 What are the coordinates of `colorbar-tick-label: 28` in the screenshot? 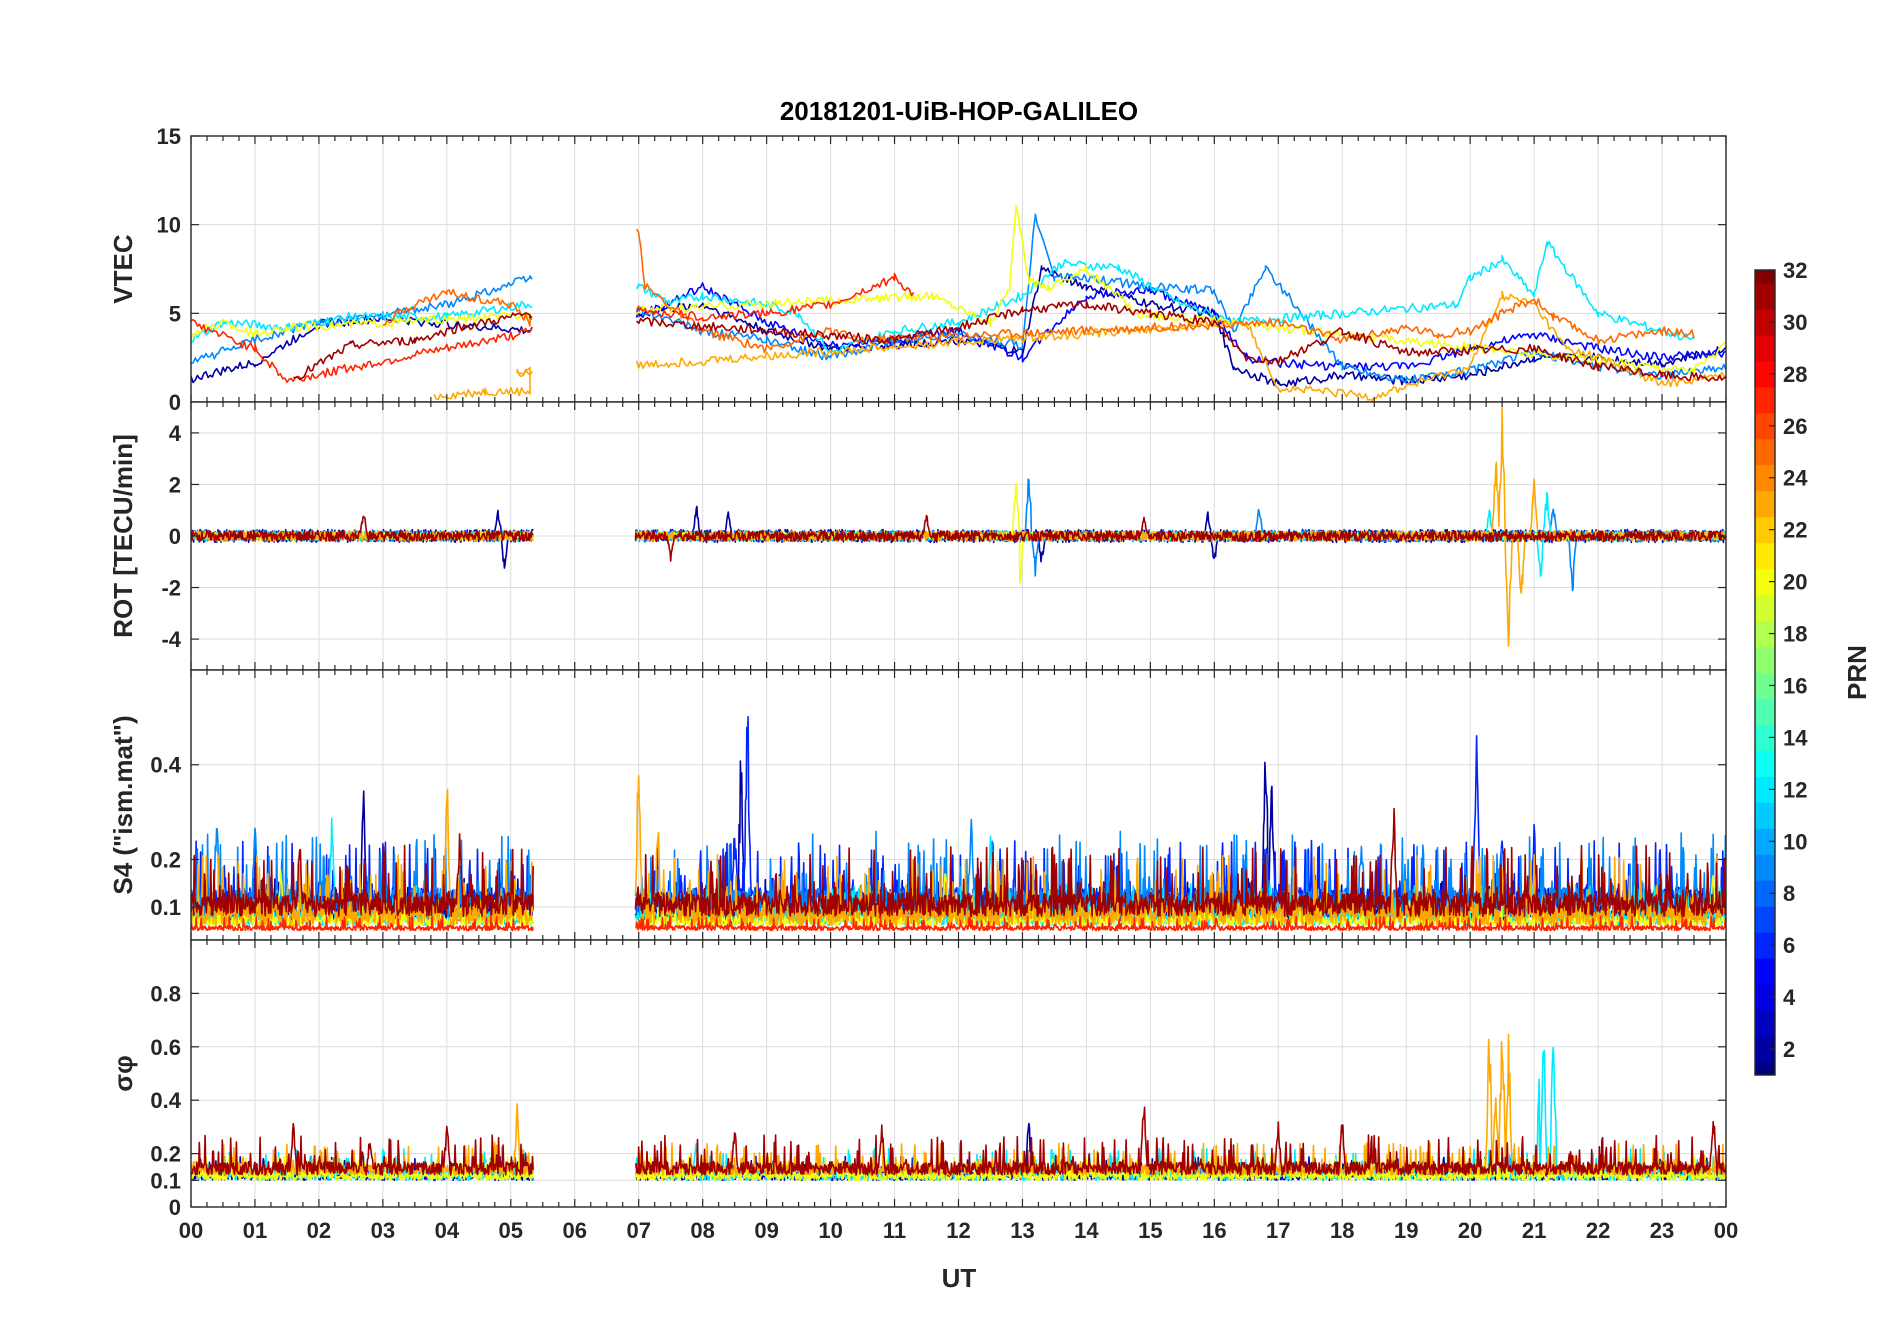 It's located at (1795, 374).